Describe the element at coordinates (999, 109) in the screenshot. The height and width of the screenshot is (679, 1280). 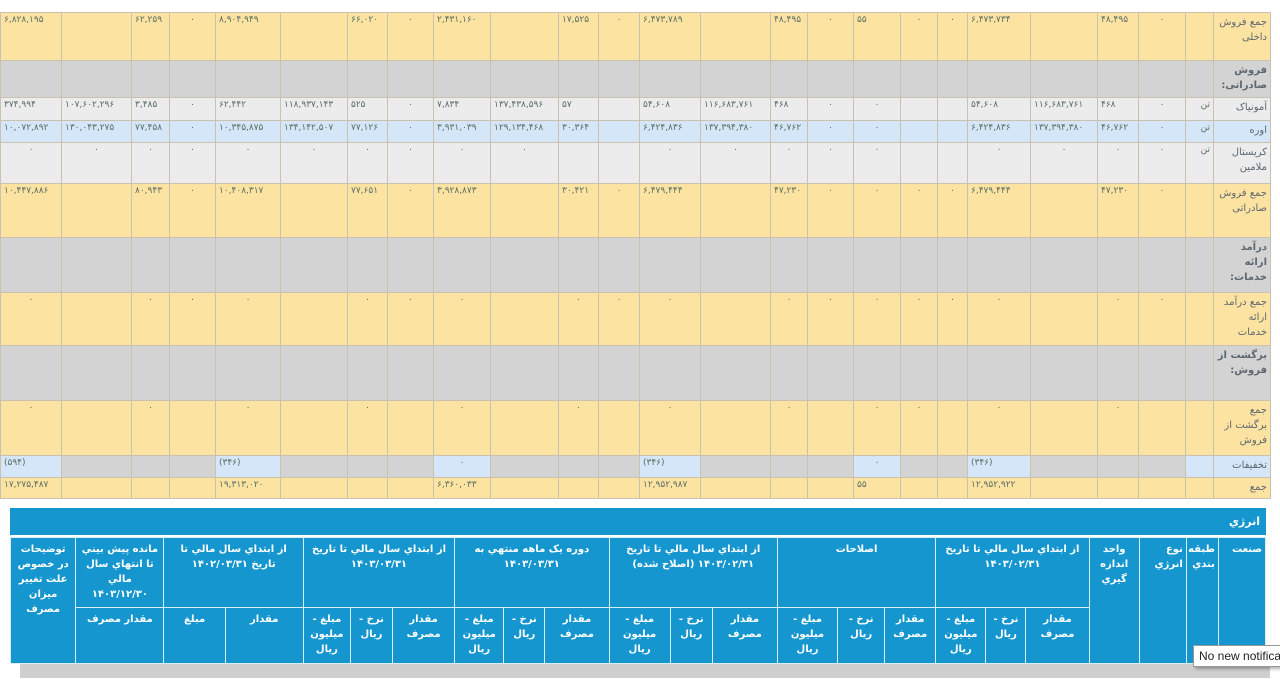
I see `table-cell: ۵۴,۶۰۸` at that location.